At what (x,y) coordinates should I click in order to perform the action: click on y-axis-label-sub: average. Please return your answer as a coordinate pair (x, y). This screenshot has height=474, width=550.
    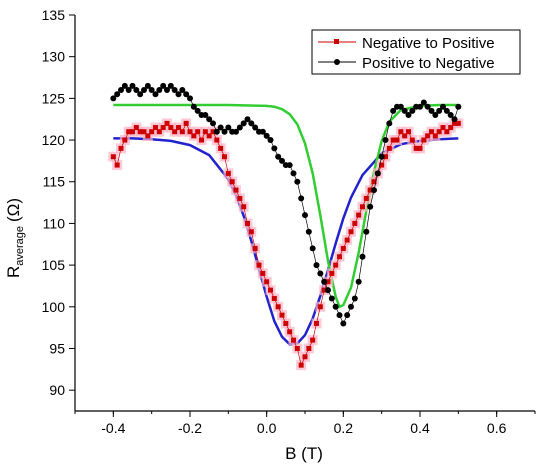
    Looking at the image, I should click on (20, 246).